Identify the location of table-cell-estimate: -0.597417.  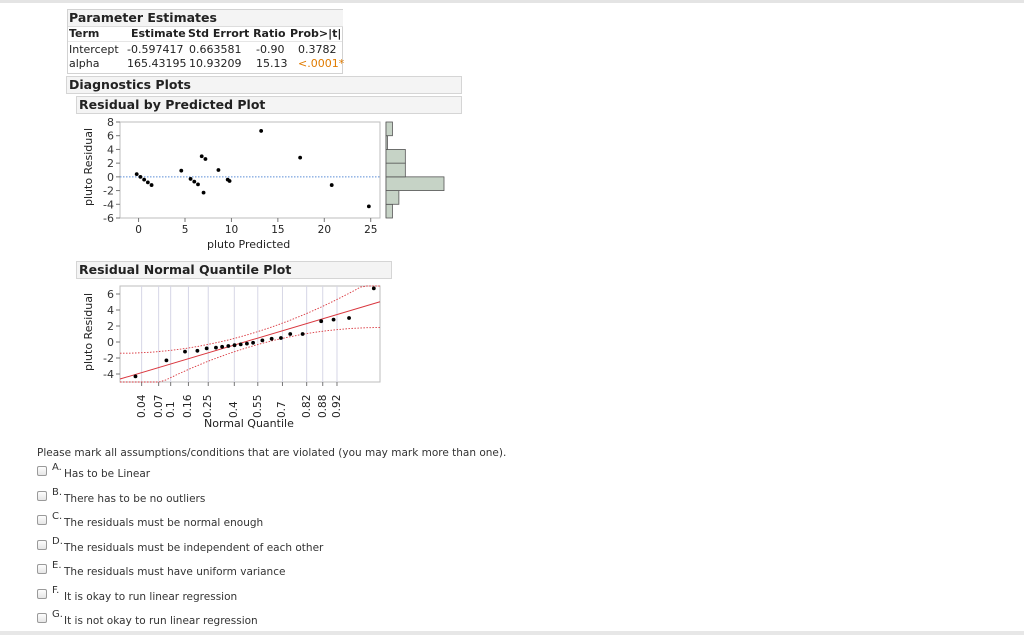
(155, 49).